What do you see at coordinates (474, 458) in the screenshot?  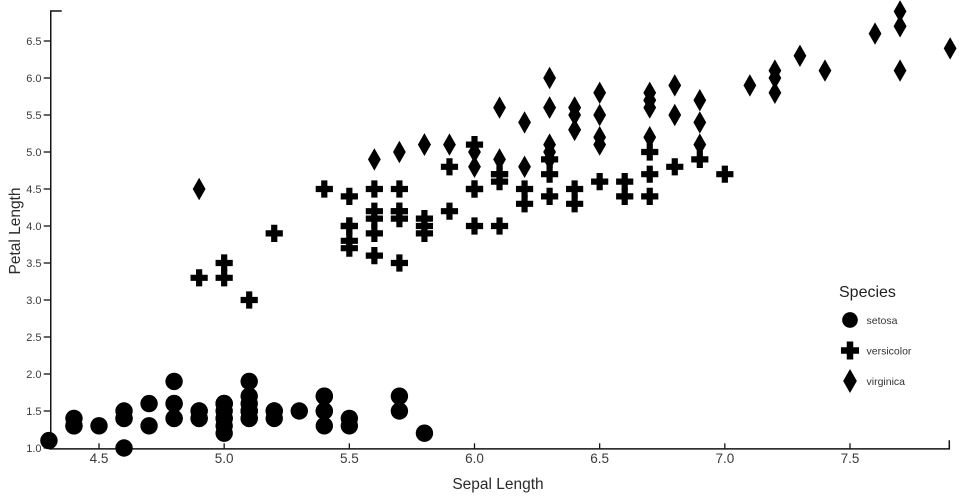 I see `x-tick-label: 6.0` at bounding box center [474, 458].